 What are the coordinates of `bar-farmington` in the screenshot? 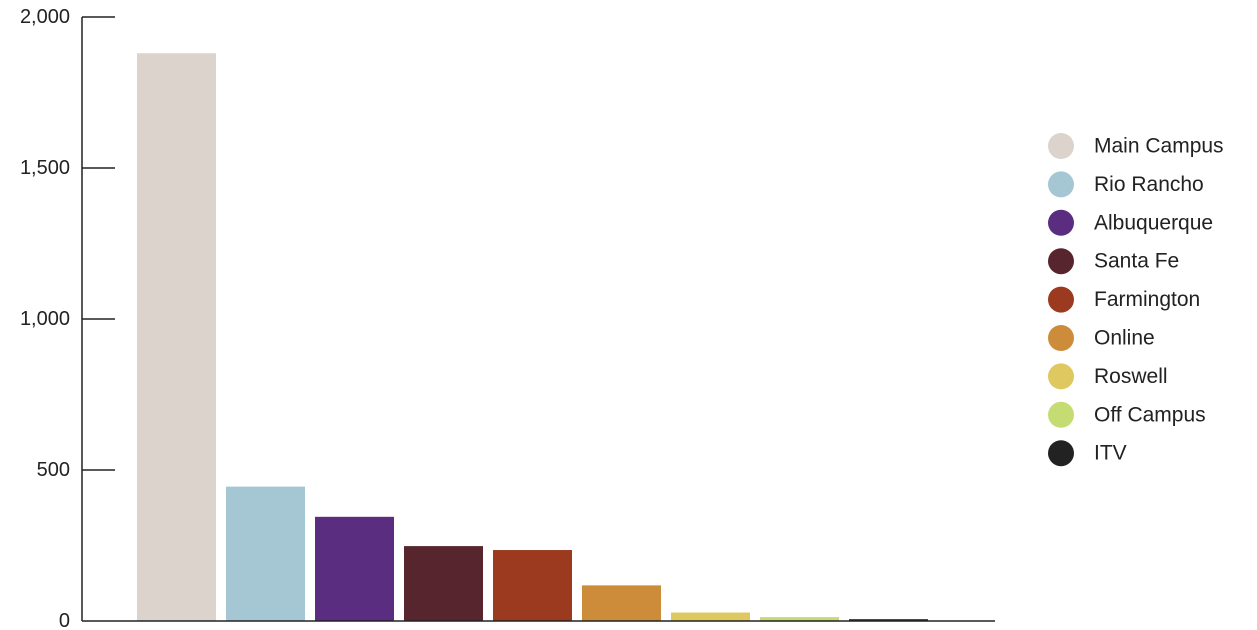 It's located at (532, 585).